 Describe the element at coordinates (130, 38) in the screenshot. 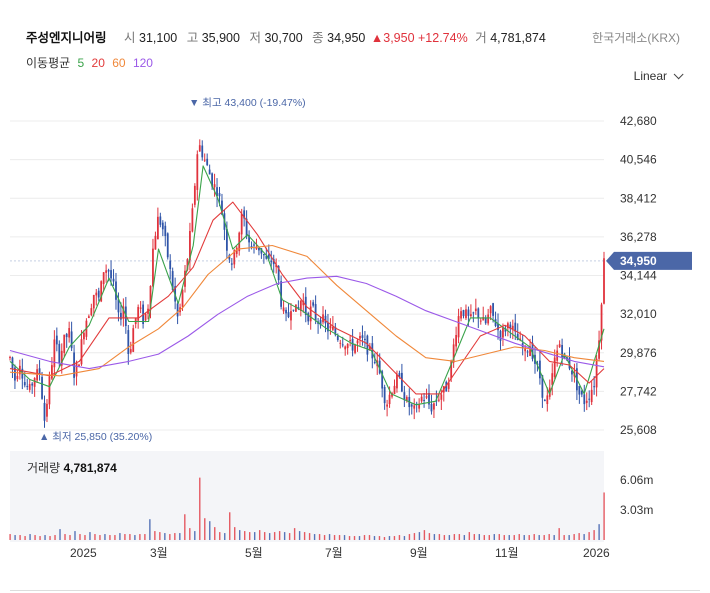

I see `open-label: 시` at that location.